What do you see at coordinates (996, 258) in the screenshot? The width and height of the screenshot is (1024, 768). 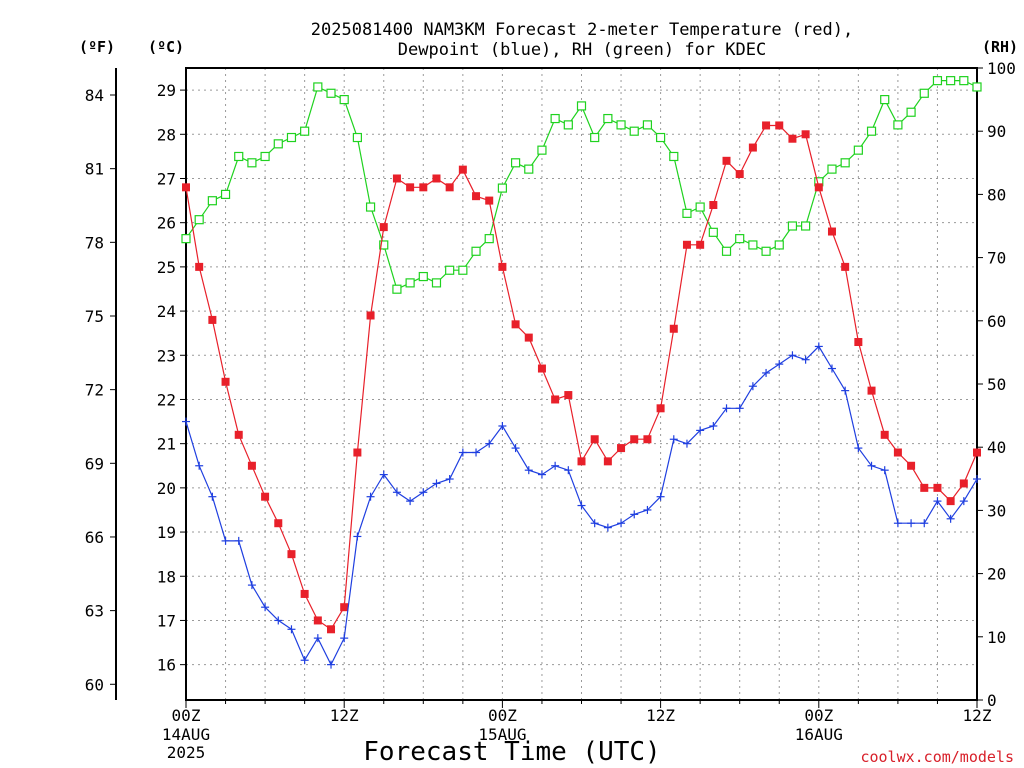 I see `rh-tick-label: 70` at bounding box center [996, 258].